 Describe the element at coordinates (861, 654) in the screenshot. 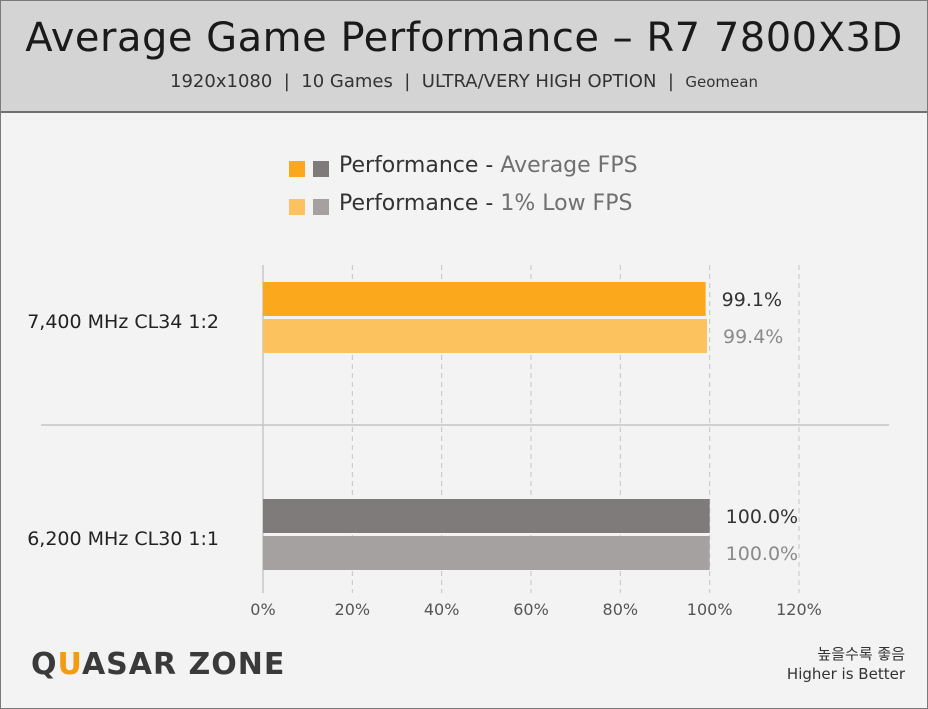

I see `note-korean: 높을수록 좋음` at that location.